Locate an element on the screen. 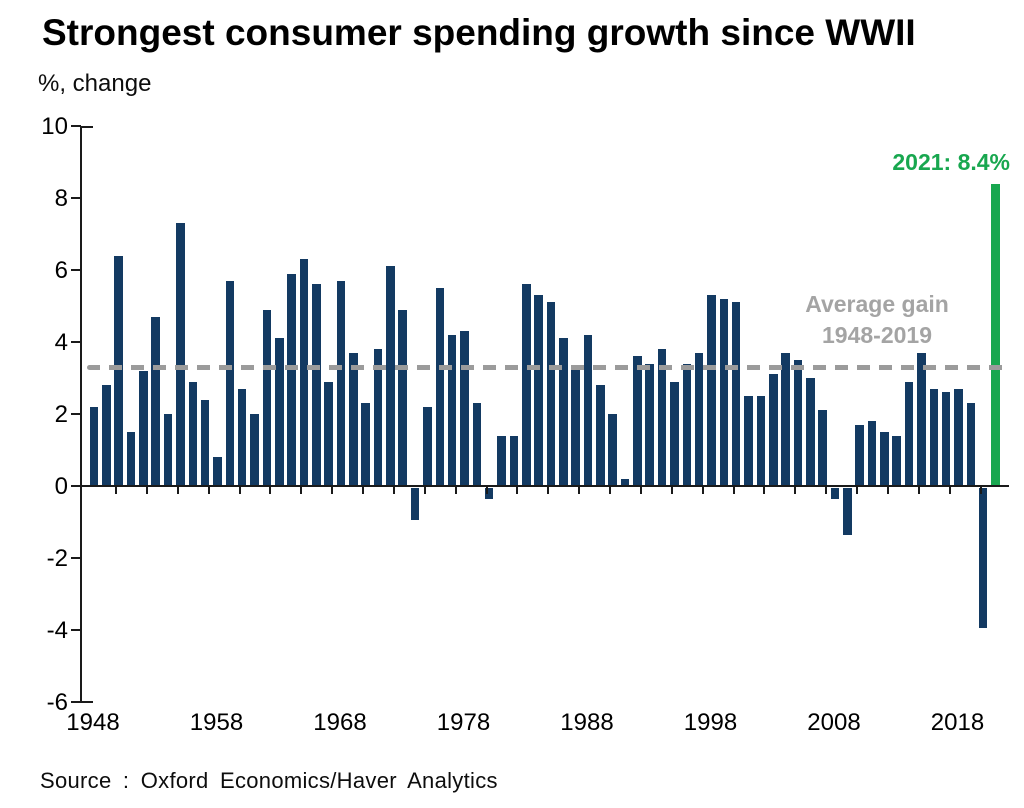 The image size is (1024, 808). bar-1970 is located at coordinates (365, 444).